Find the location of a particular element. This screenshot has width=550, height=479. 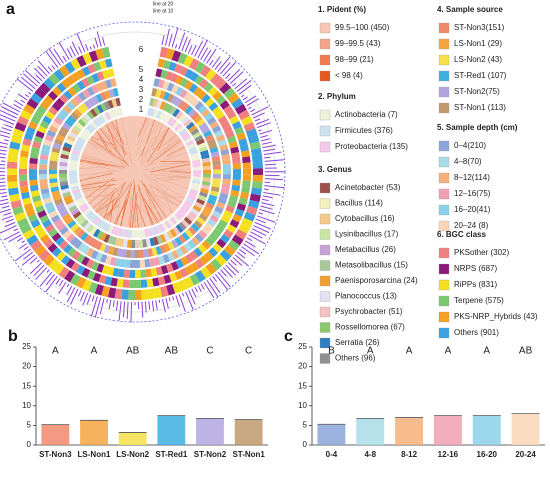

x-tick-label: ST-Red1 is located at coordinates (171, 454).